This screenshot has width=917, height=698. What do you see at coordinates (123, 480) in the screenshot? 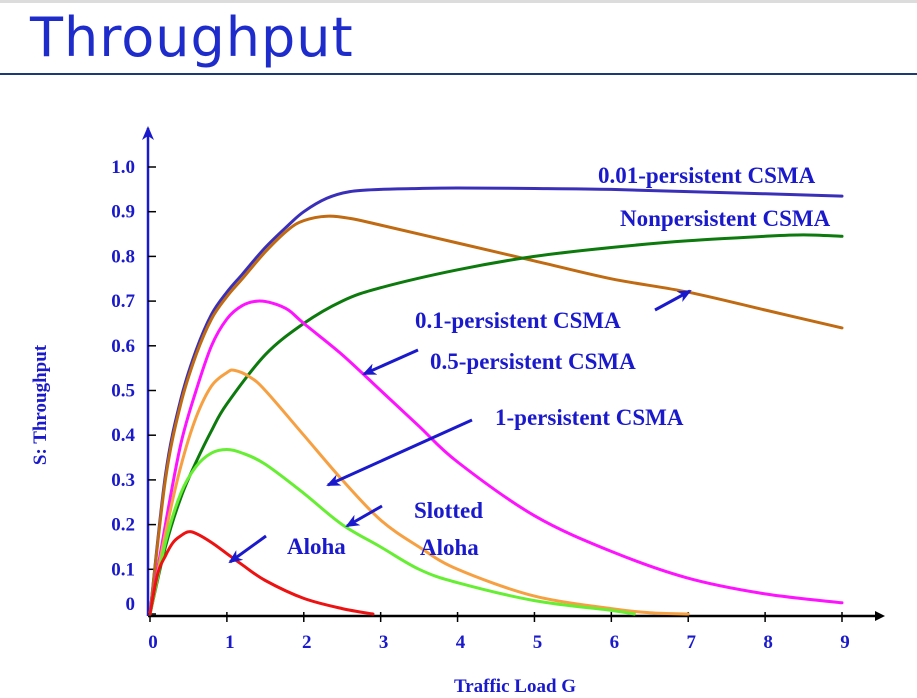
I see `y-tick-label: 0.3` at bounding box center [123, 480].